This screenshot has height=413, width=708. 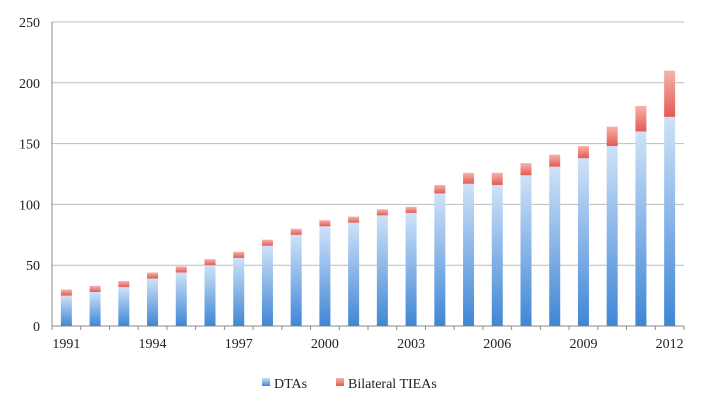 What do you see at coordinates (36, 327) in the screenshot?
I see `y-tick-label: 0` at bounding box center [36, 327].